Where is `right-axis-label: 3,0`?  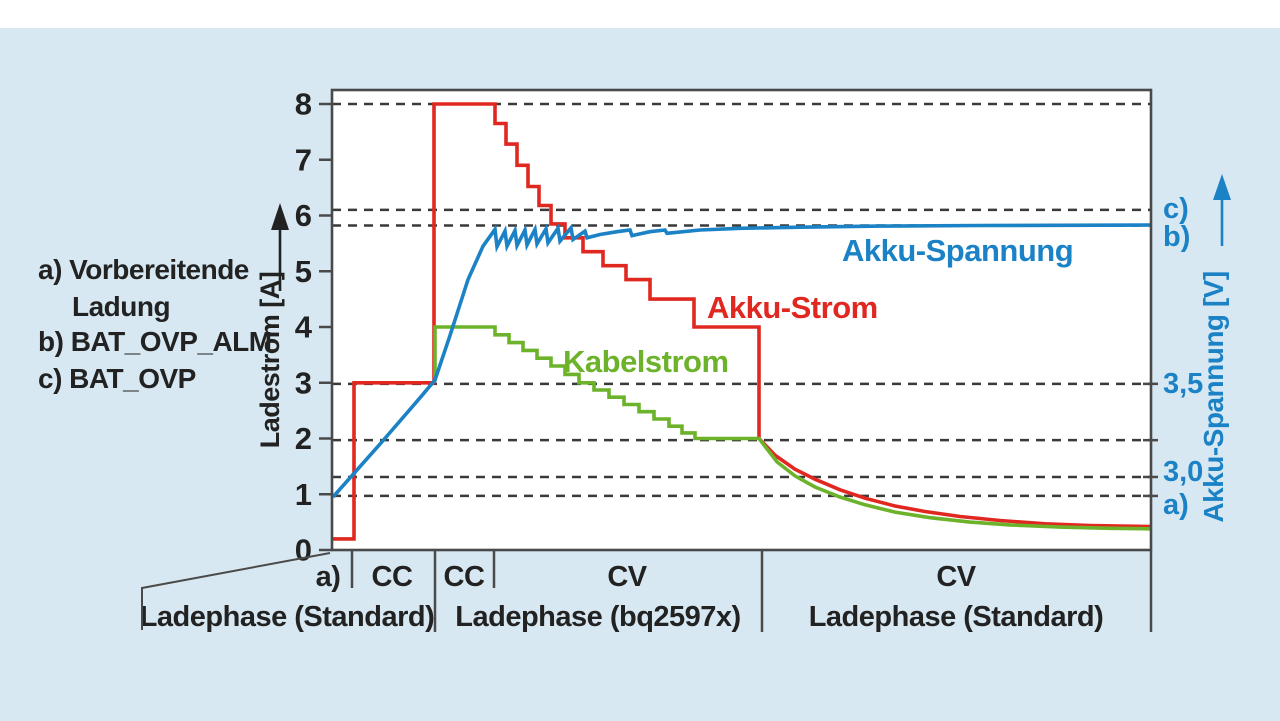 right-axis-label: 3,0 is located at coordinates (1183, 472).